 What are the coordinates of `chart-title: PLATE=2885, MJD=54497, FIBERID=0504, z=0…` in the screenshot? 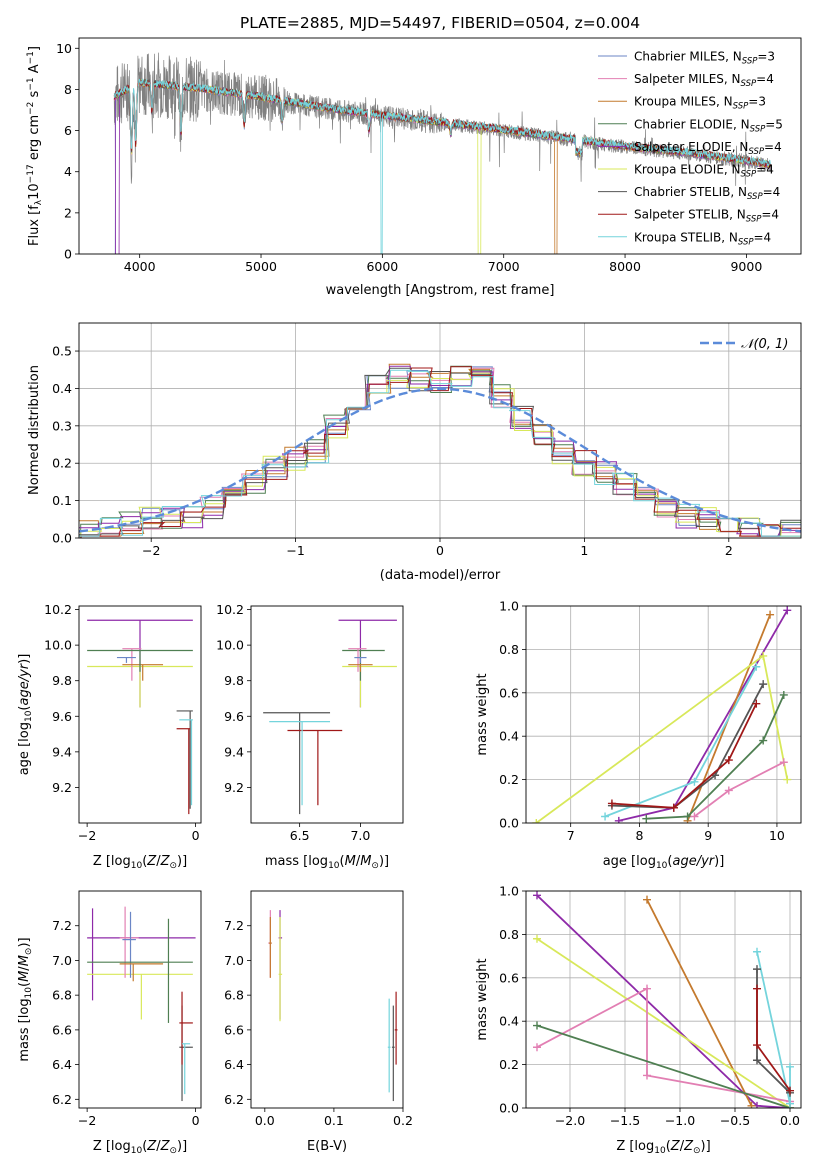 It's located at (440, 23).